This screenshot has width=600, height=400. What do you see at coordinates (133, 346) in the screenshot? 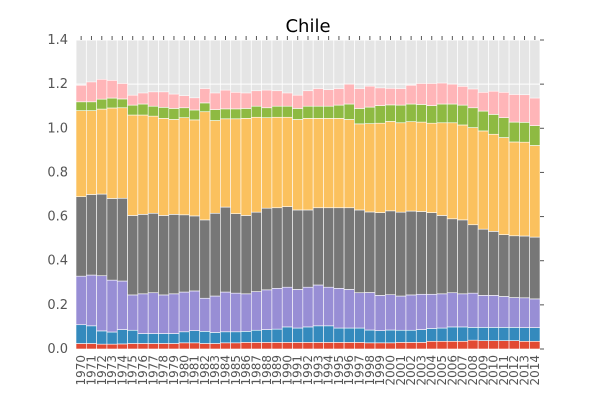
I see `bar-segment-1975-s1` at bounding box center [133, 346].